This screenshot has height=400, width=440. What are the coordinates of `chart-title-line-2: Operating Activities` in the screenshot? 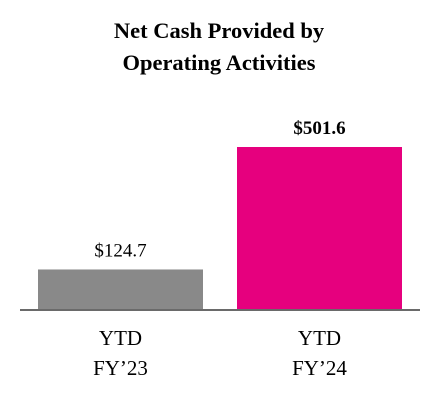 It's located at (218, 62).